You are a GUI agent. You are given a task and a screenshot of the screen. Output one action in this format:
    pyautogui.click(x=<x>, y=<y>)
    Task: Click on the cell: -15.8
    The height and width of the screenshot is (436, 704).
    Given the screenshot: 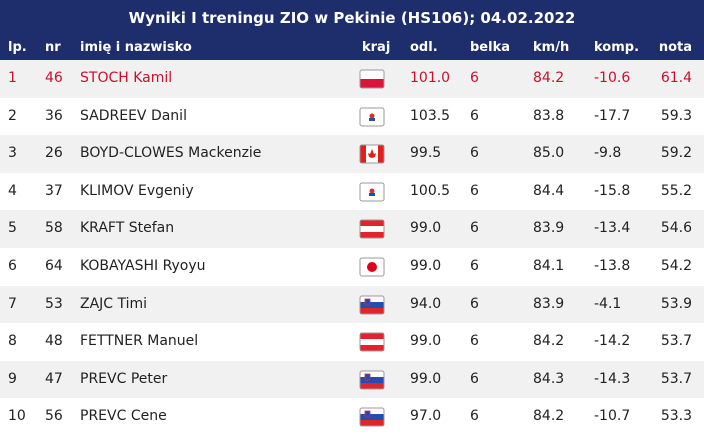 What is the action you would take?
    pyautogui.click(x=612, y=190)
    